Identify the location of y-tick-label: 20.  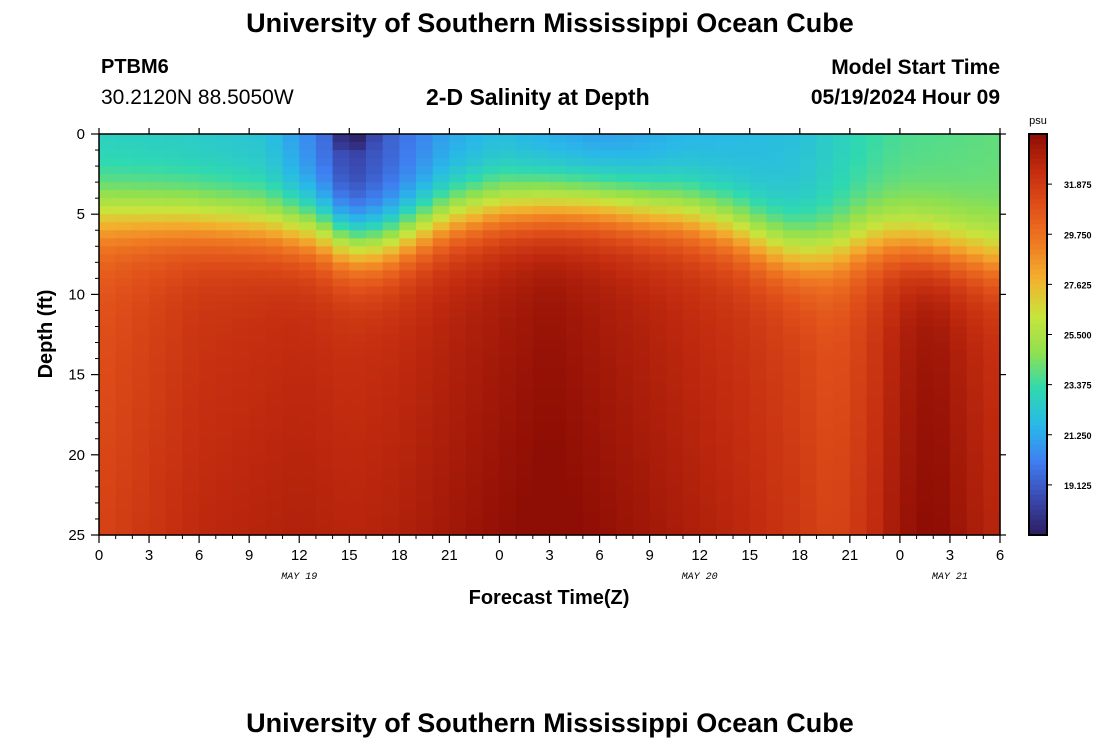
(76, 455).